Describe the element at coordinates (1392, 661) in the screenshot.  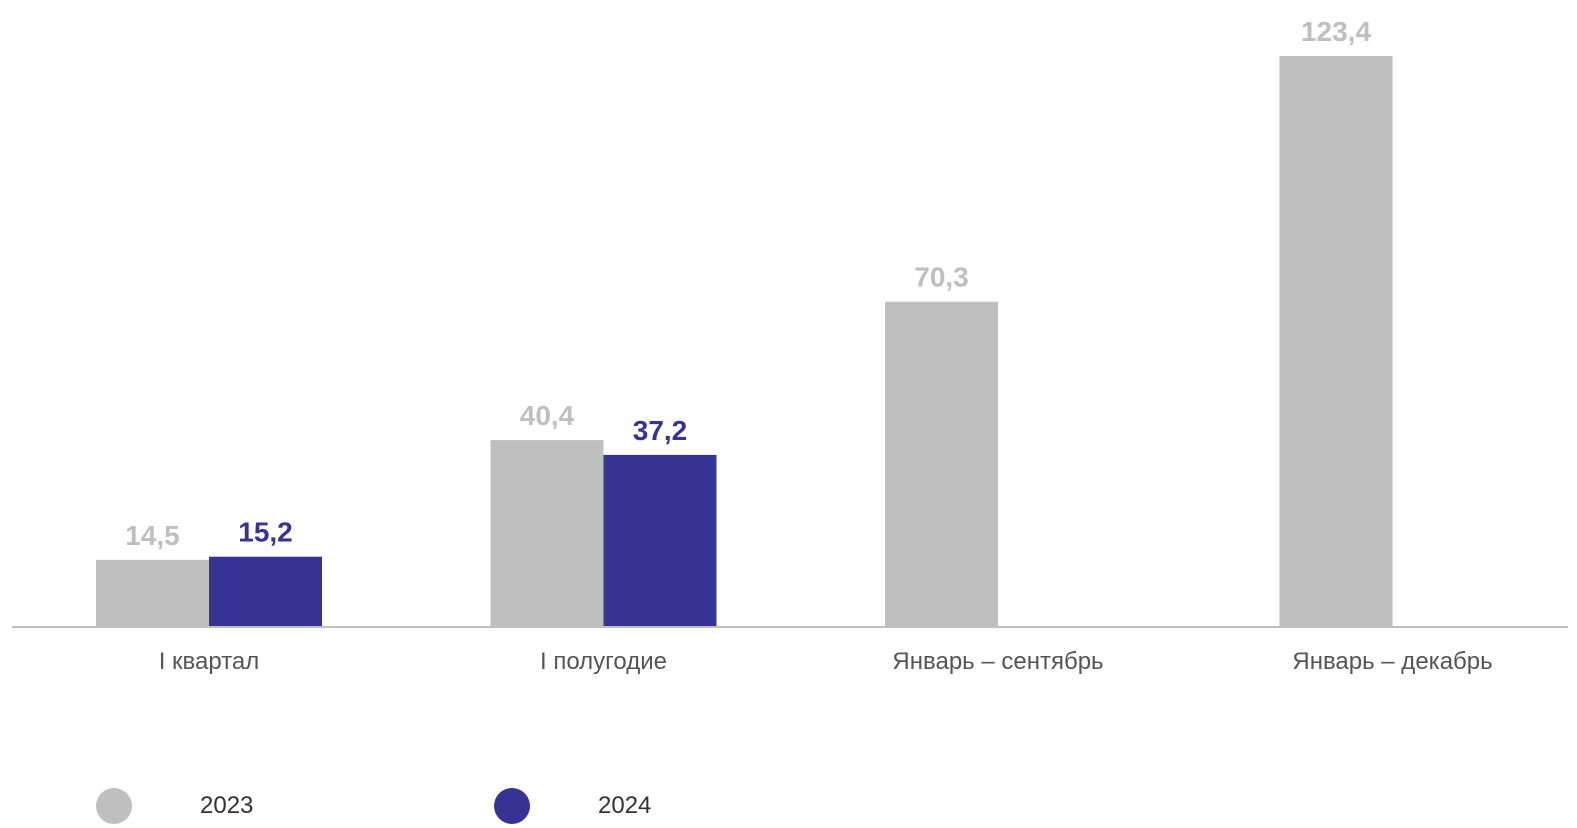
I see `category-label-4: Январь – декабрь` at that location.